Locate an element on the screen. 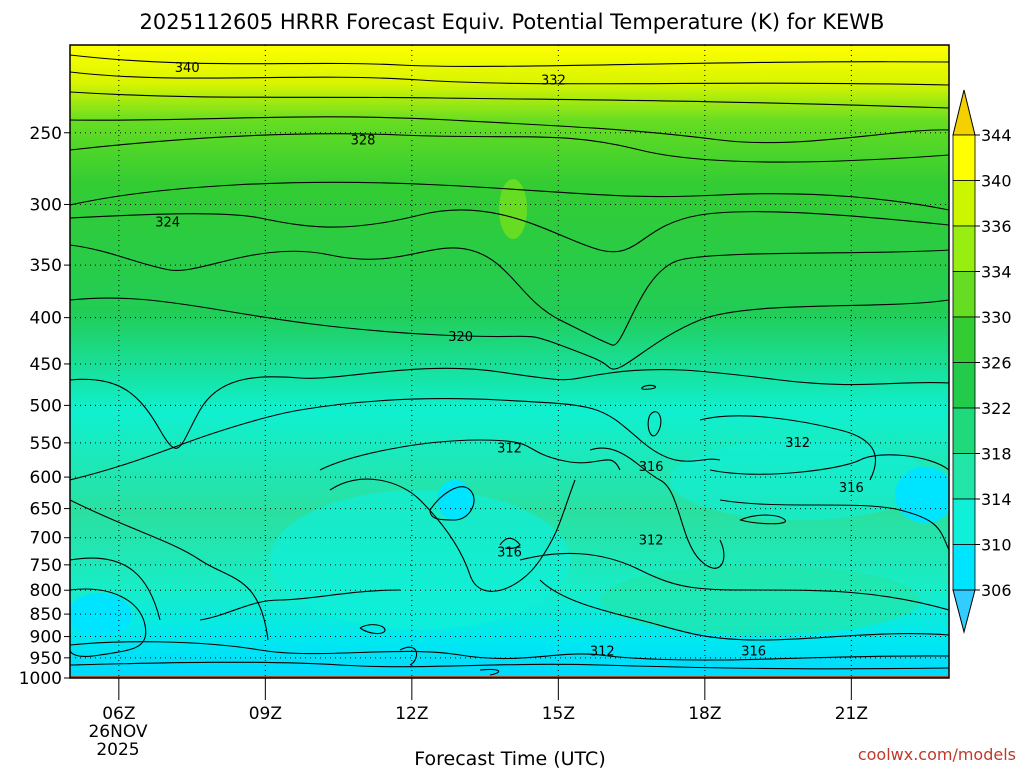  contour-label: 320 is located at coordinates (460, 337).